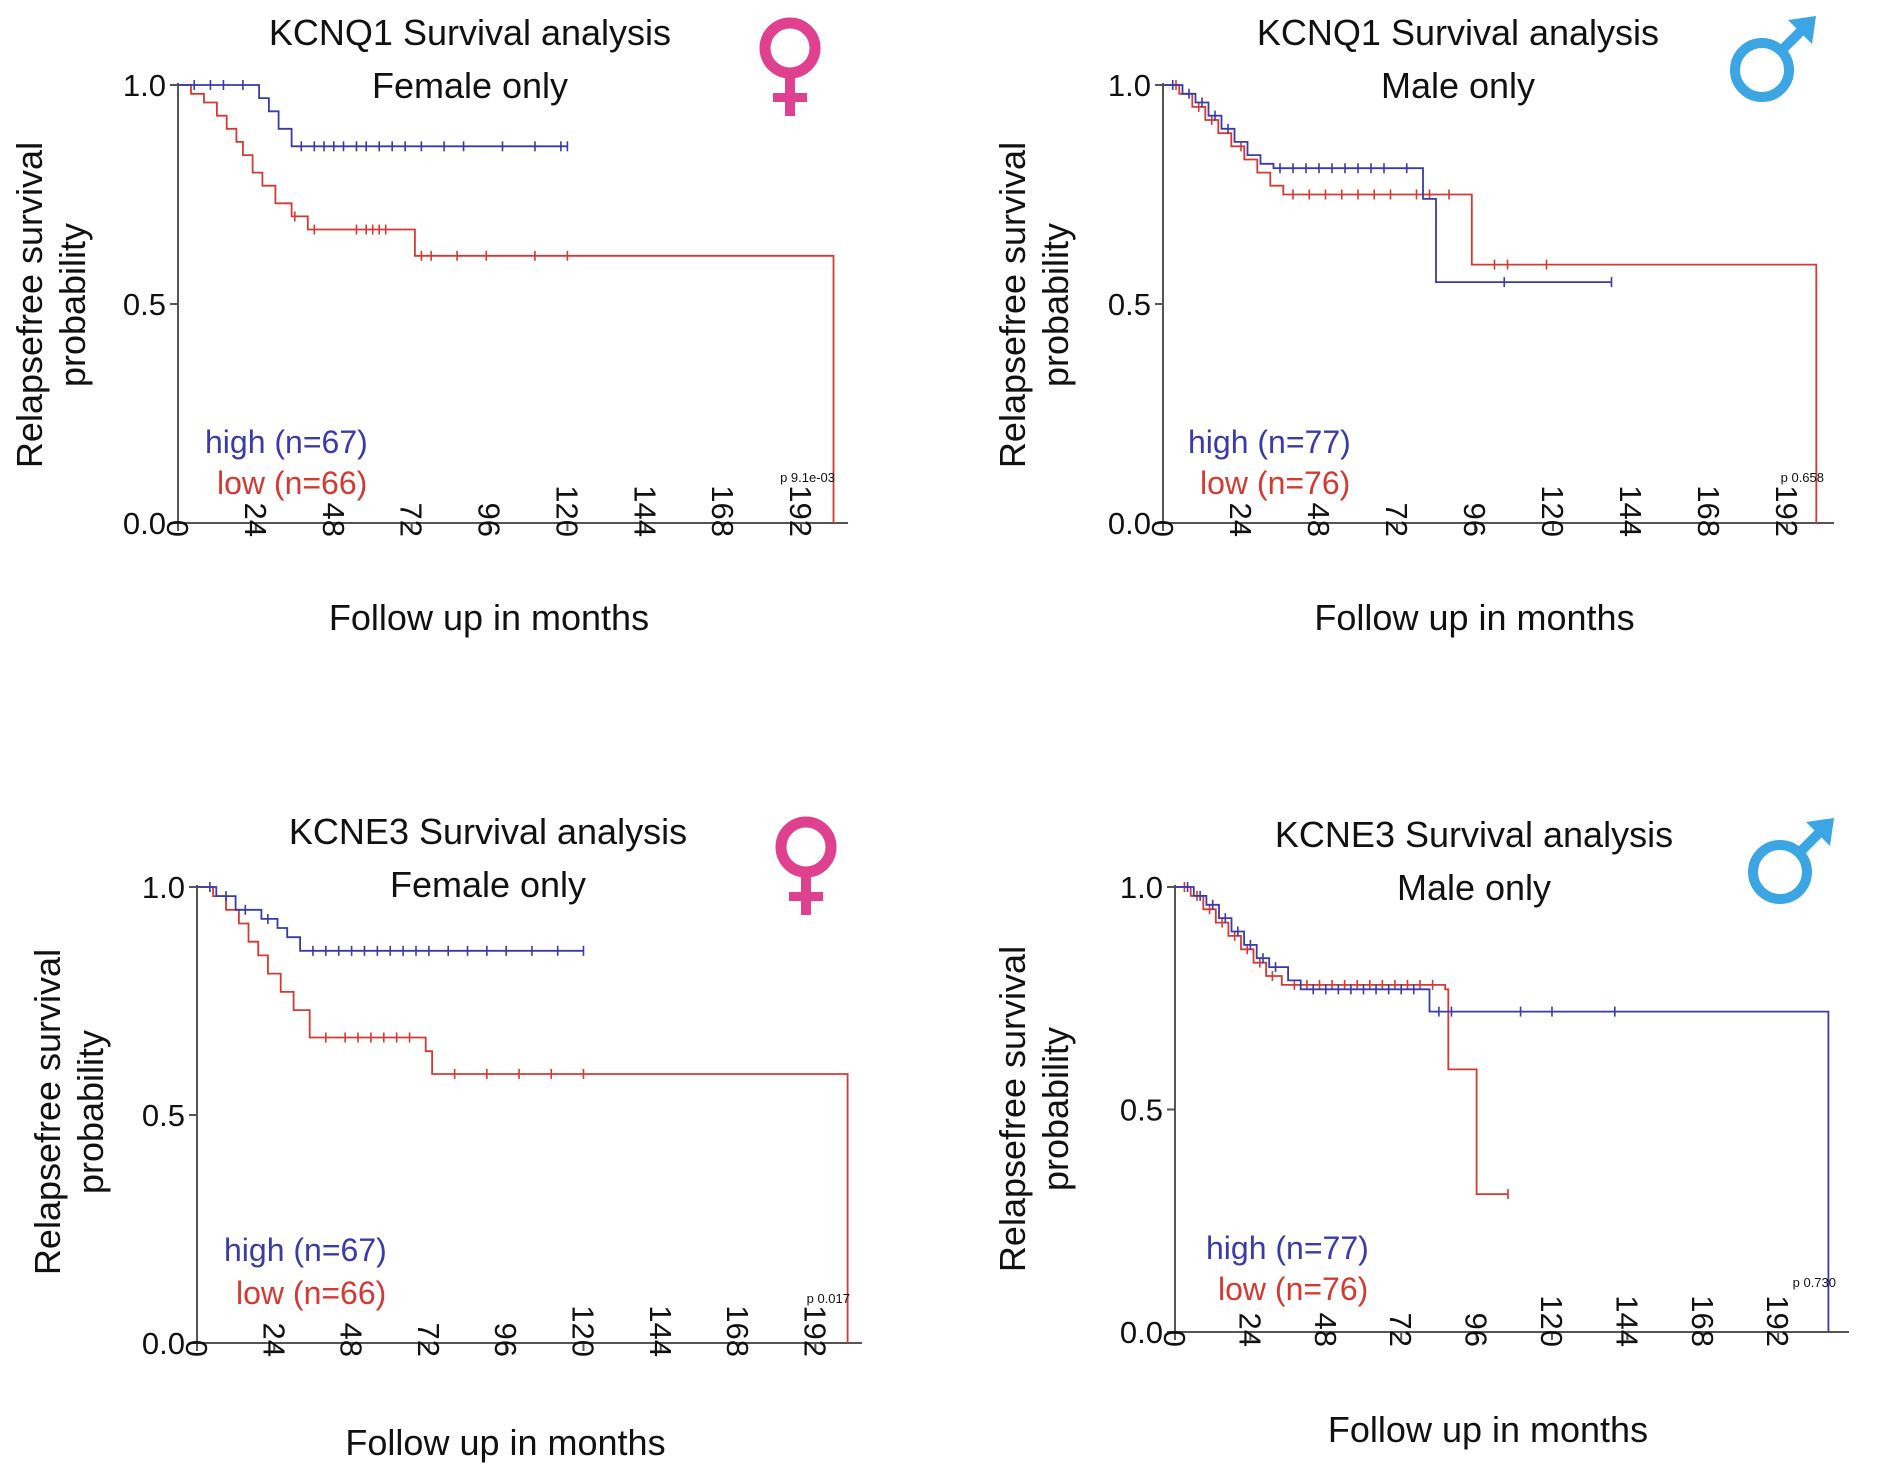 The width and height of the screenshot is (1897, 1475). Describe the element at coordinates (1802, 477) in the screenshot. I see `p-value: p 0.658` at that location.